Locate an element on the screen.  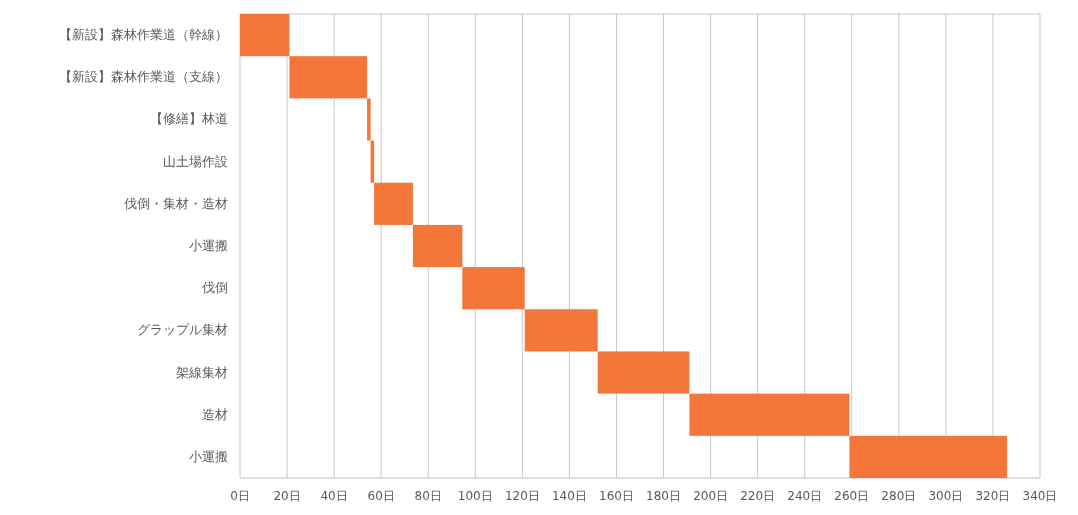
x-tick-label: 160日 is located at coordinates (616, 496).